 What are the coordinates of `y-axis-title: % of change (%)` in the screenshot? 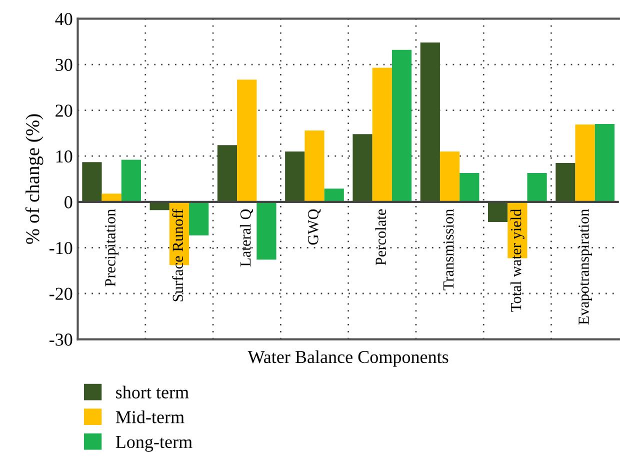 It's located at (34, 179).